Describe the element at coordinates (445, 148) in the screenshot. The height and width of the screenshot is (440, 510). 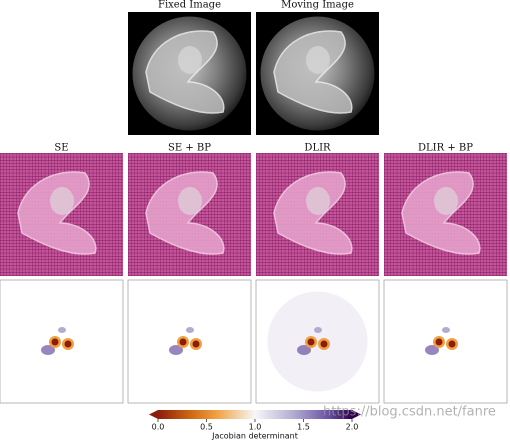
I see `panel-title: DLIR + BP` at that location.